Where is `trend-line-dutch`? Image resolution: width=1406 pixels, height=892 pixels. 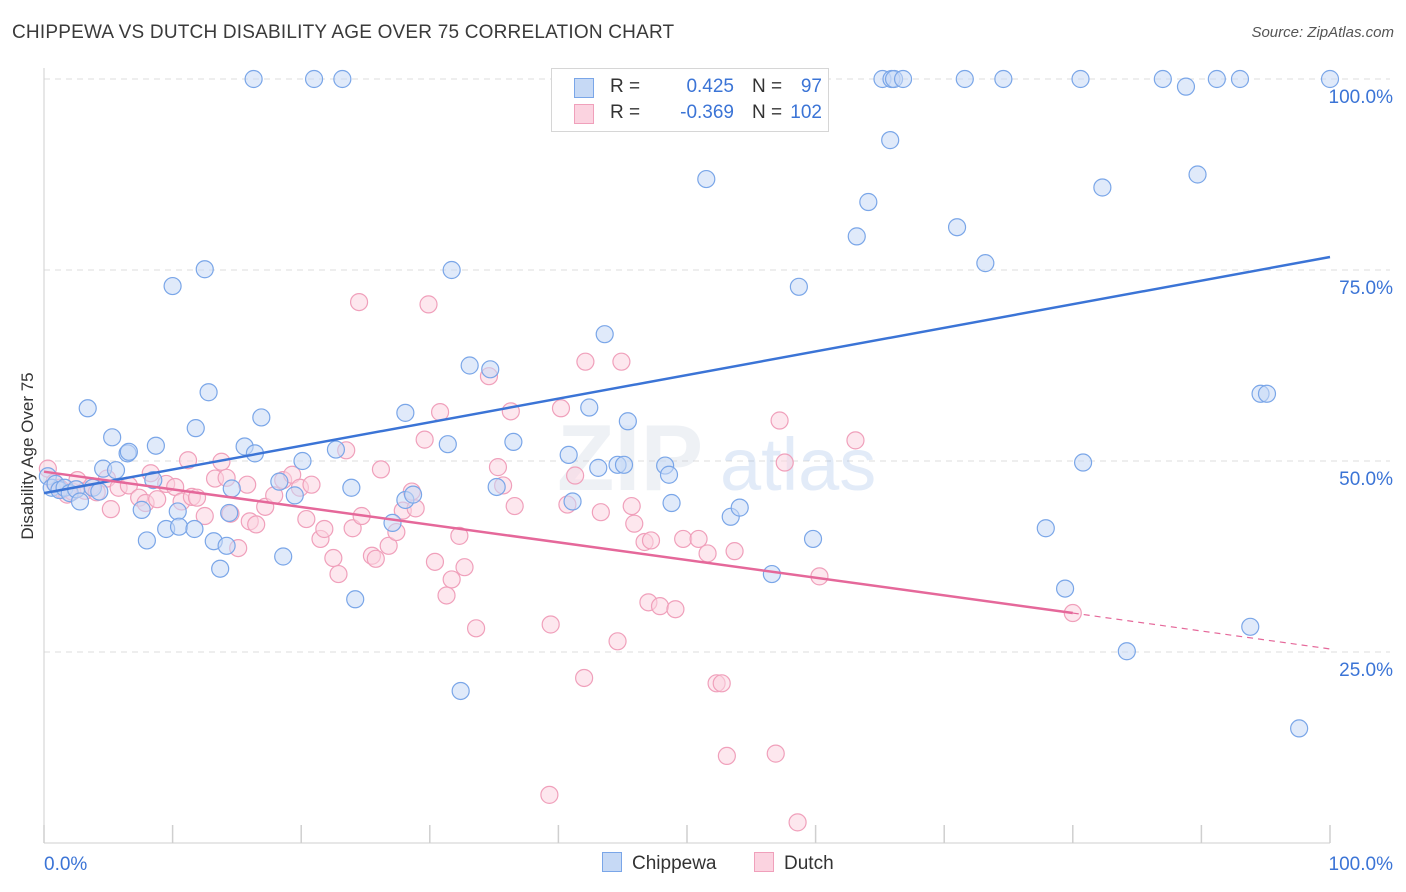 trend-line-dutch is located at coordinates (558, 542).